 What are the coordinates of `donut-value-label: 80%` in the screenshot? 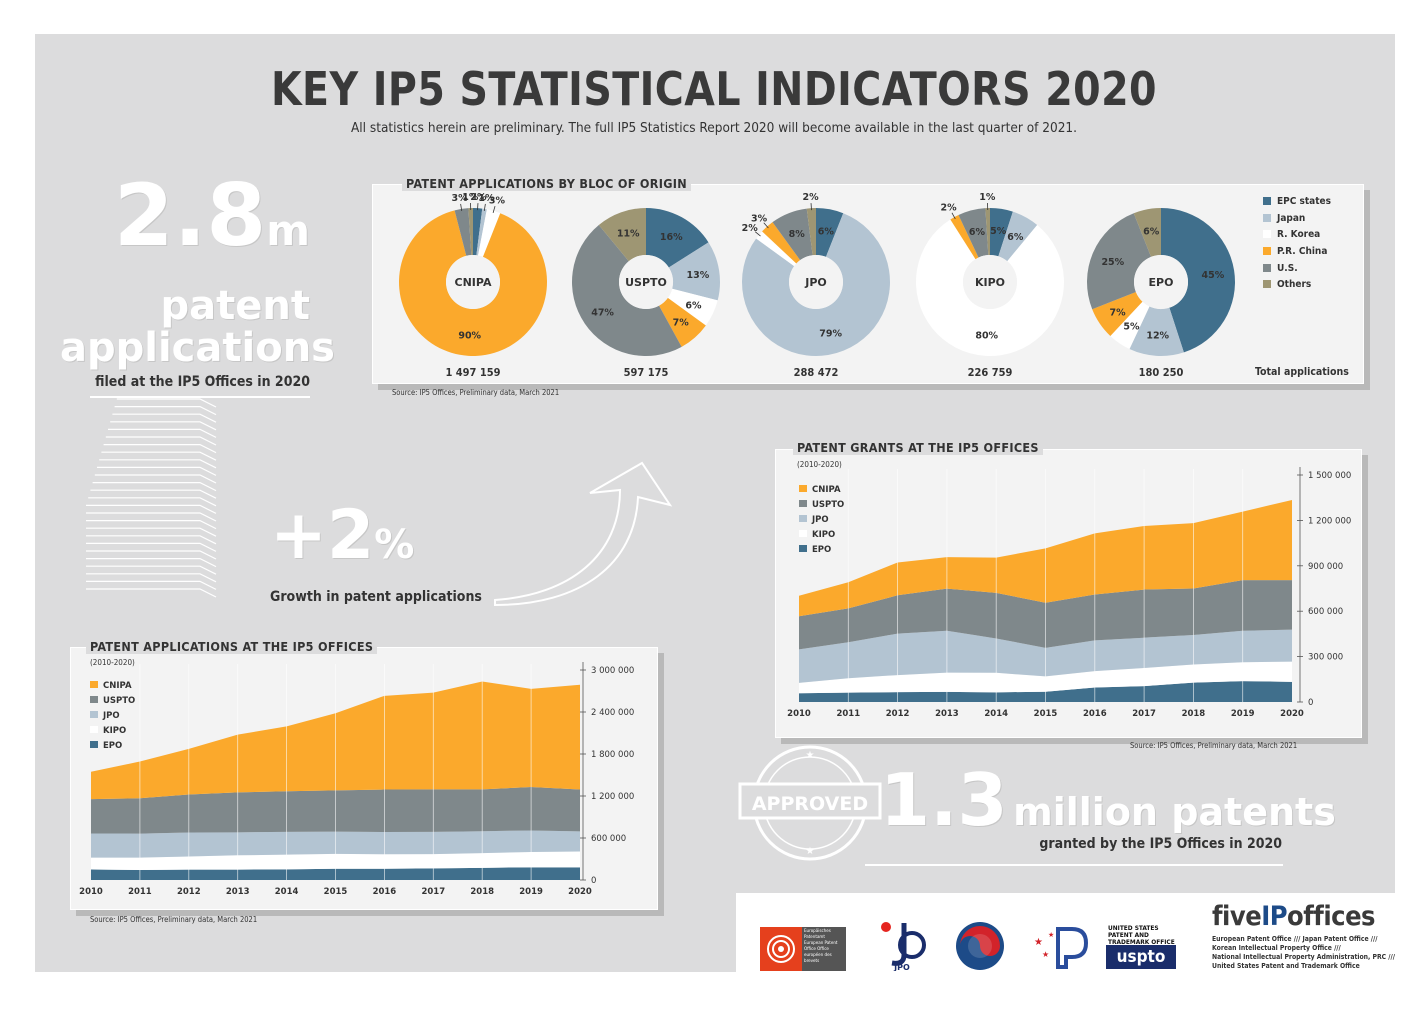 It's located at (986, 335).